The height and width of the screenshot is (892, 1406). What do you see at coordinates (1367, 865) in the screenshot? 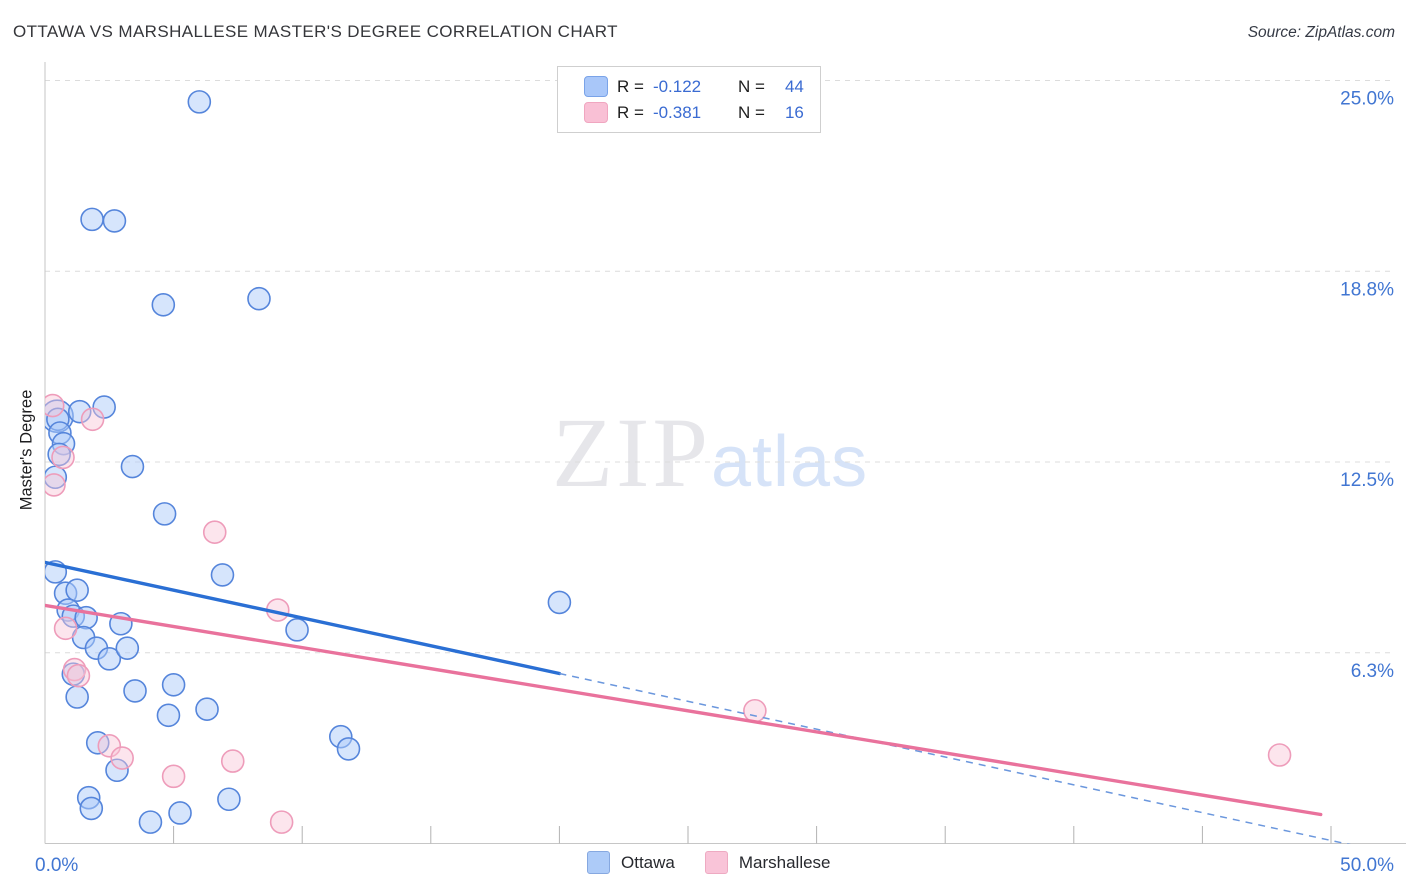
I see `x-axis-max-label: 50.0%` at bounding box center [1367, 865].